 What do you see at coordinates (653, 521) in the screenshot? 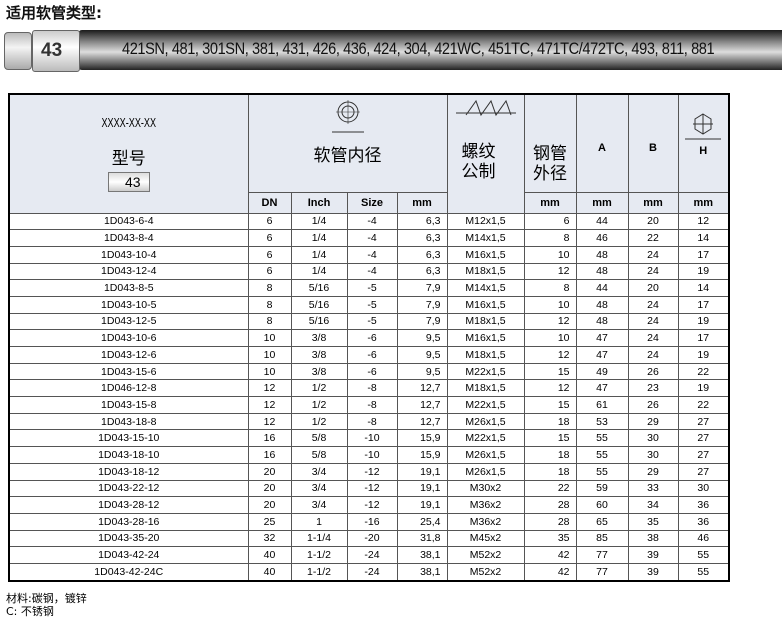
I see `b-cell: 35` at bounding box center [653, 521].